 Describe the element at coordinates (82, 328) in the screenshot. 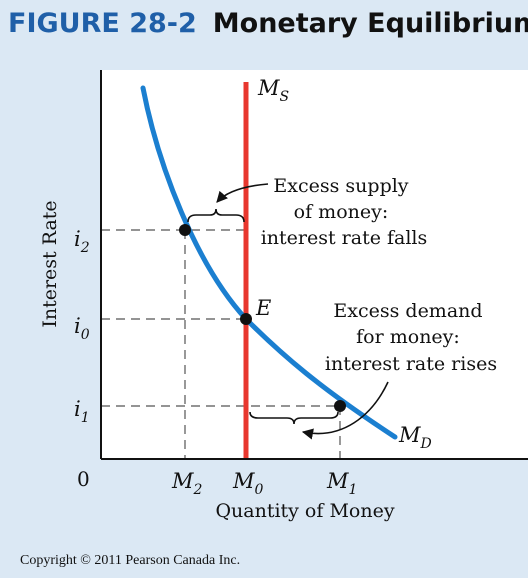

I see `tick-i0: i0` at that location.